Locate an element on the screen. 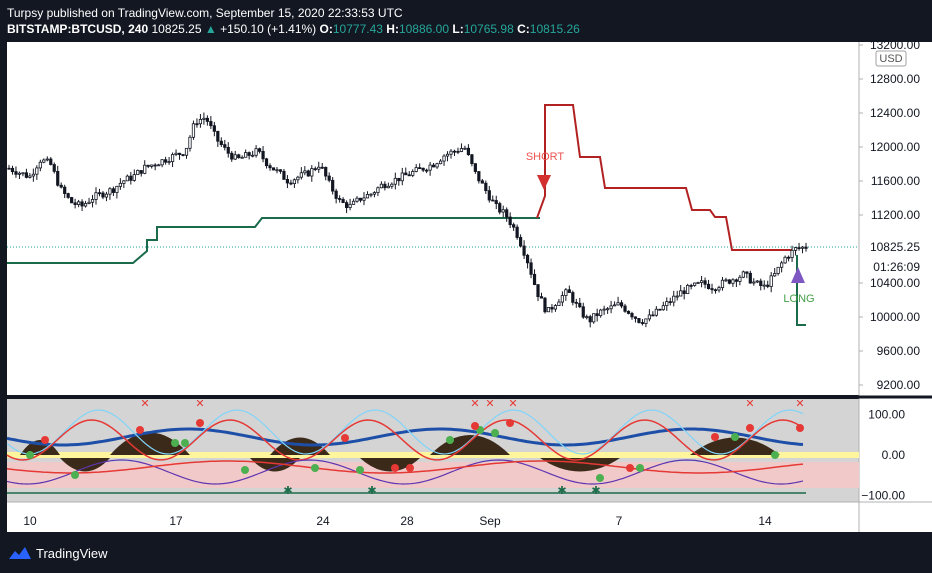 This screenshot has height=573, width=932. price-tick: 11600.00 is located at coordinates (895, 181).